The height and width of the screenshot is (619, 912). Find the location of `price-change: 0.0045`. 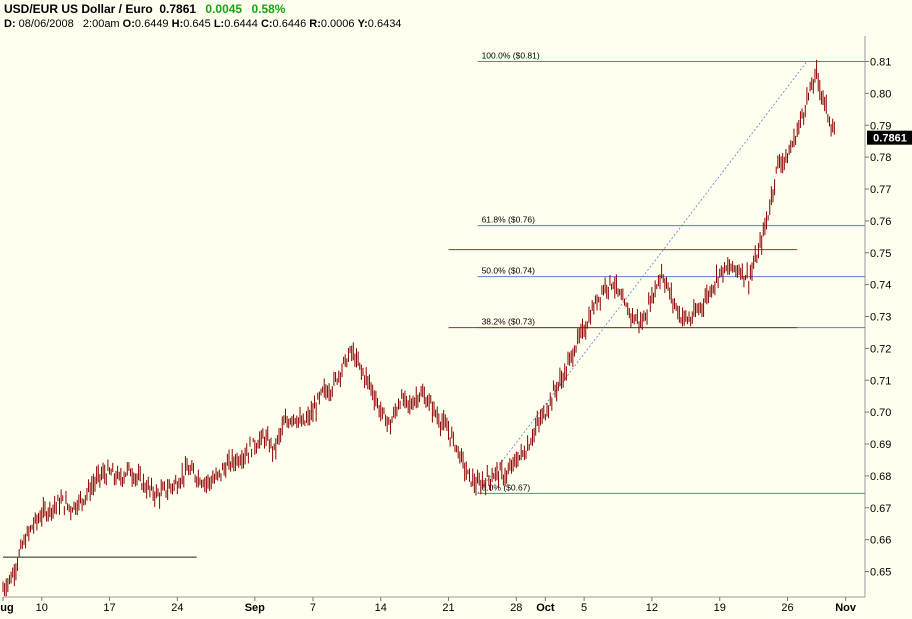

price-change: 0.0045 is located at coordinates (224, 9).